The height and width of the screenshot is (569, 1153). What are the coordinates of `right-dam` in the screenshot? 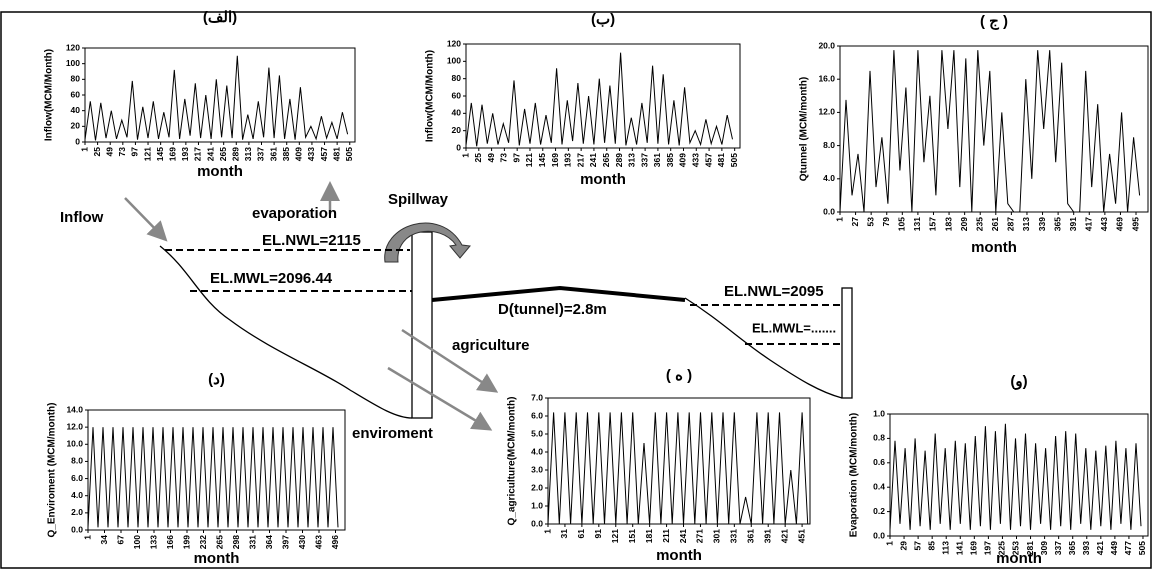 It's located at (847, 343).